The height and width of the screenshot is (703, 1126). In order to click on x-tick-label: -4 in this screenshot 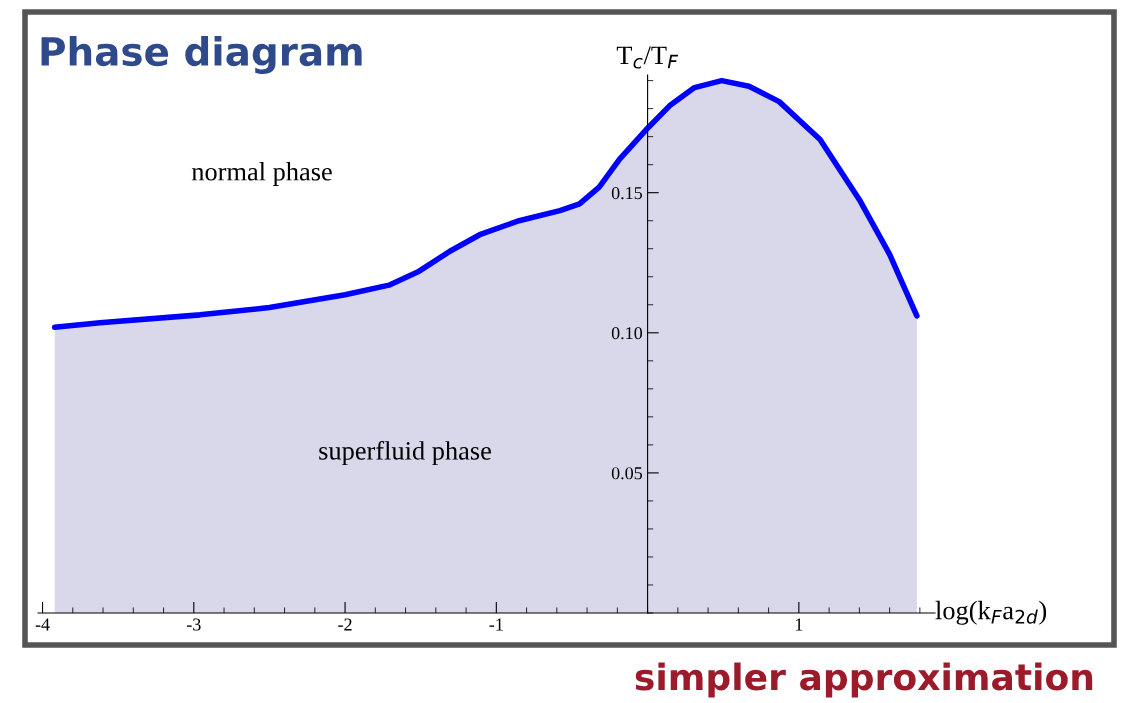, I will do `click(42, 624)`.